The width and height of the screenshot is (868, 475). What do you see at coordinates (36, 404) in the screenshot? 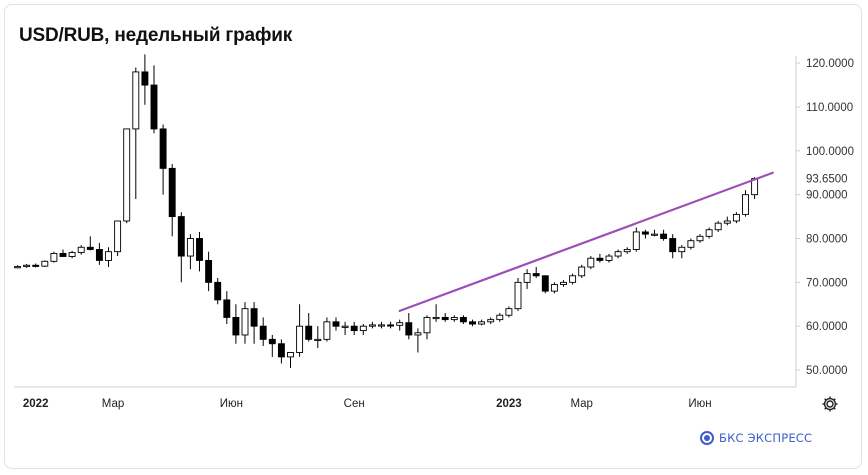
I see `x-tick-label: 2022` at bounding box center [36, 404].